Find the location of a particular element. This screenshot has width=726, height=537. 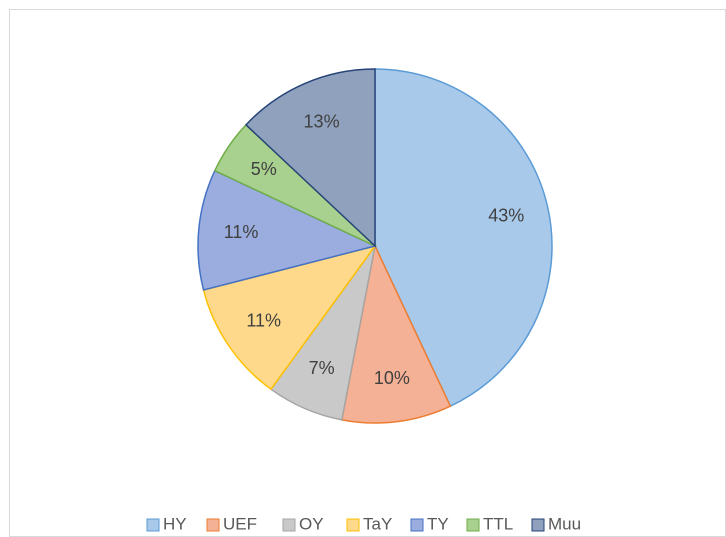

data-label: 7% is located at coordinates (322, 368).